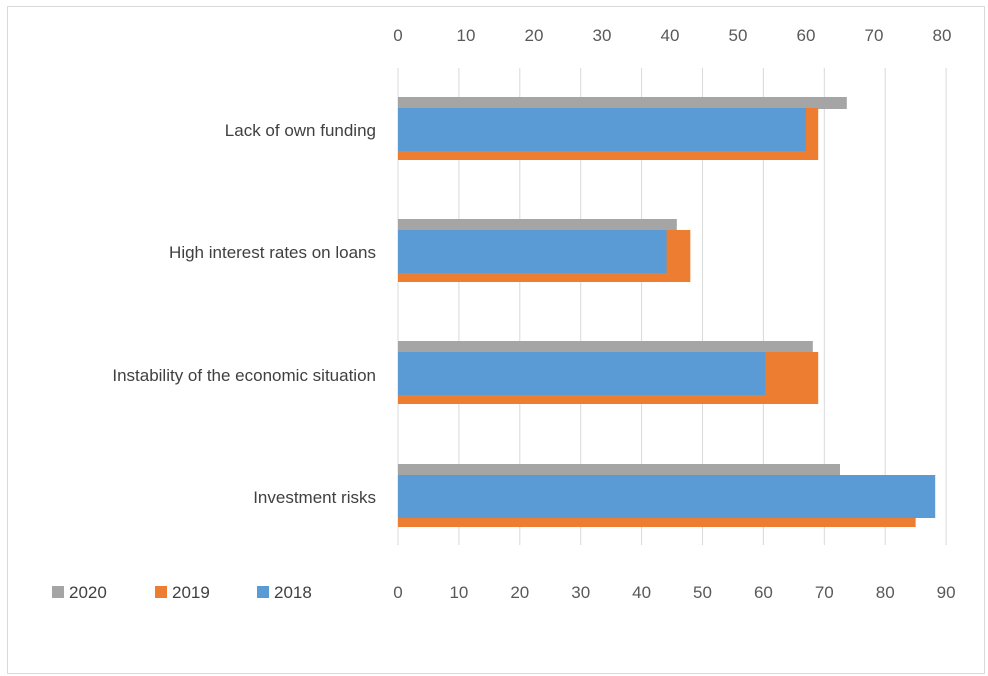  What do you see at coordinates (244, 375) in the screenshot?
I see `category-label: Instability of the economic situation` at bounding box center [244, 375].